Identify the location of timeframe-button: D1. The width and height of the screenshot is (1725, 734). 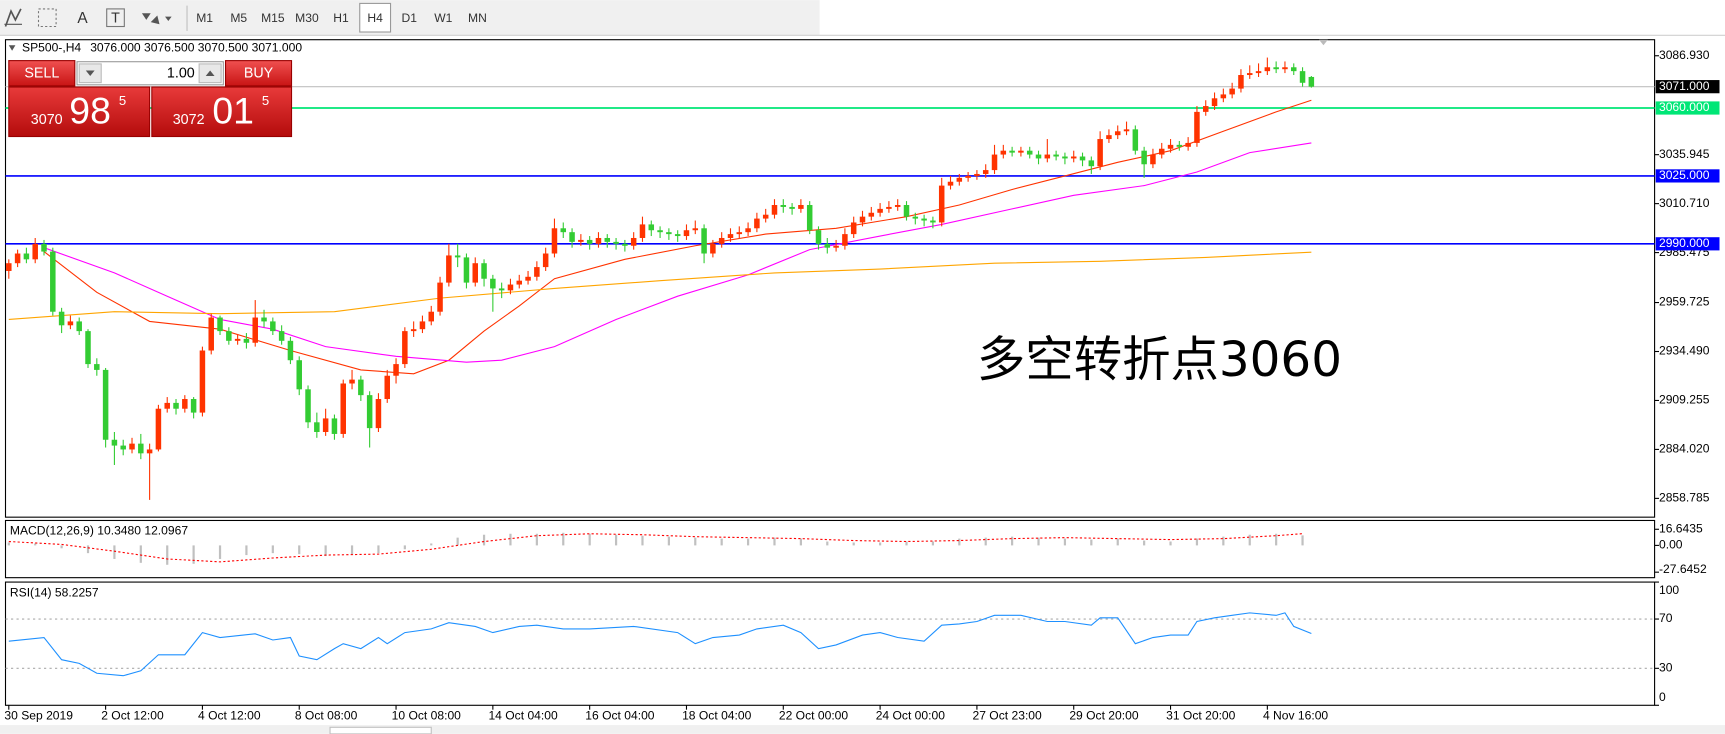
(410, 18).